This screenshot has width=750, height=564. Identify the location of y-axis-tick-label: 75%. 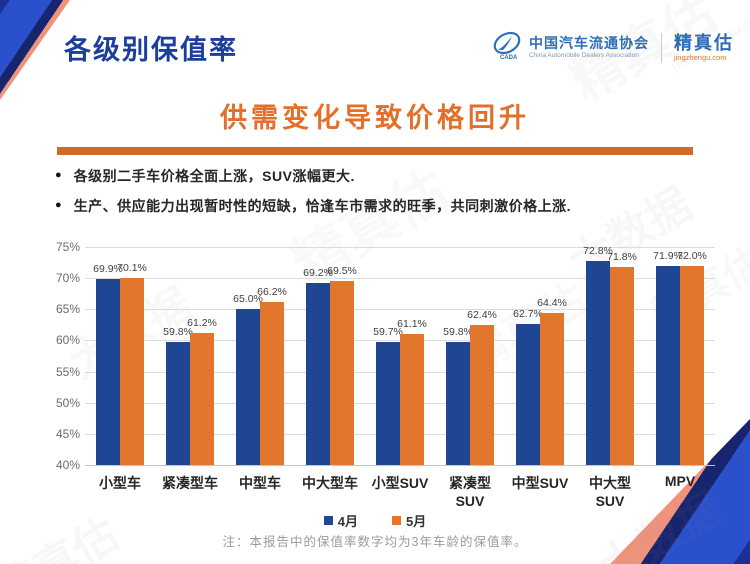
(67, 247).